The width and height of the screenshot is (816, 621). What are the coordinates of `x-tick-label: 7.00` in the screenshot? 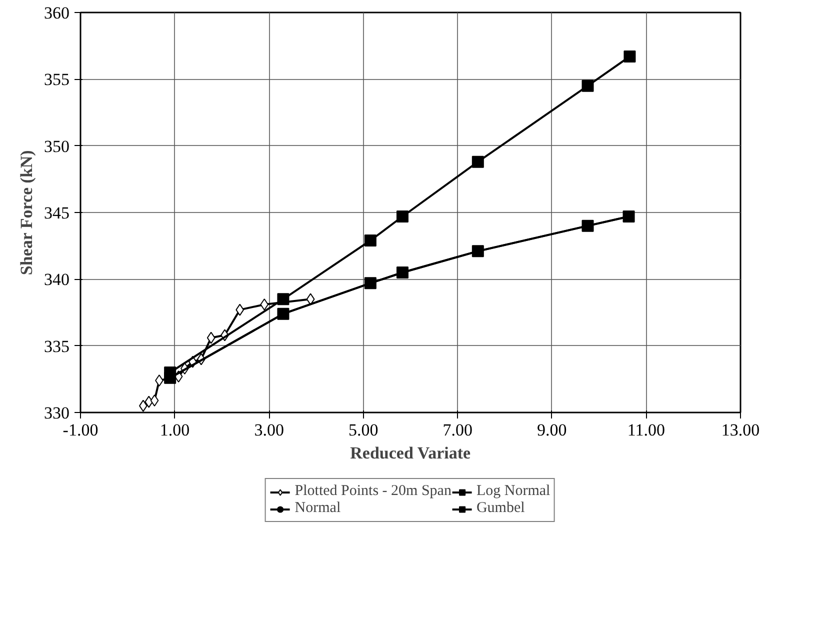 It's located at (457, 430).